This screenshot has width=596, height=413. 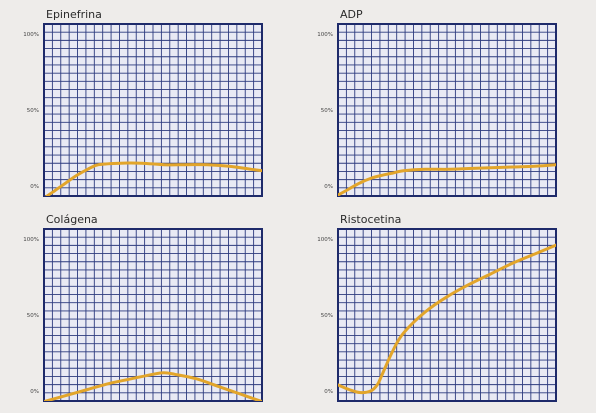 I want to click on chart-title: Epinefrina, so click(x=74, y=14).